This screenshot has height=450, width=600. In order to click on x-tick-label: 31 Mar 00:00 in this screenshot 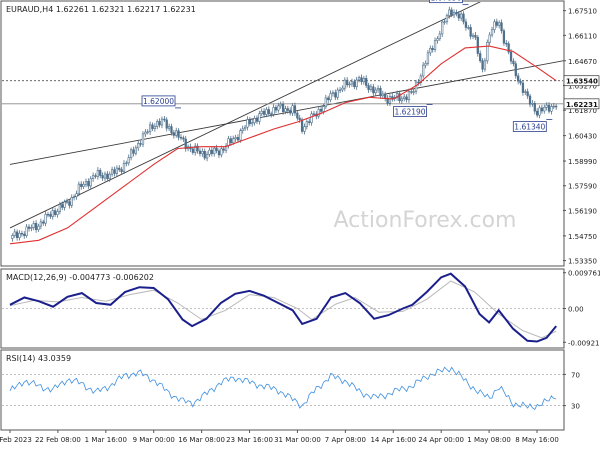, I will do `click(297, 440)`.